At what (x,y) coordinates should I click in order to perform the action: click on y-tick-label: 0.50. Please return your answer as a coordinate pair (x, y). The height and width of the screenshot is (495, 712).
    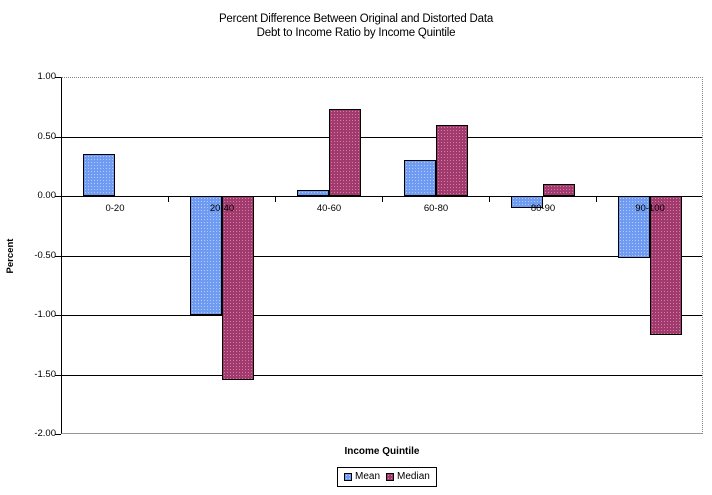
    Looking at the image, I should click on (47, 136).